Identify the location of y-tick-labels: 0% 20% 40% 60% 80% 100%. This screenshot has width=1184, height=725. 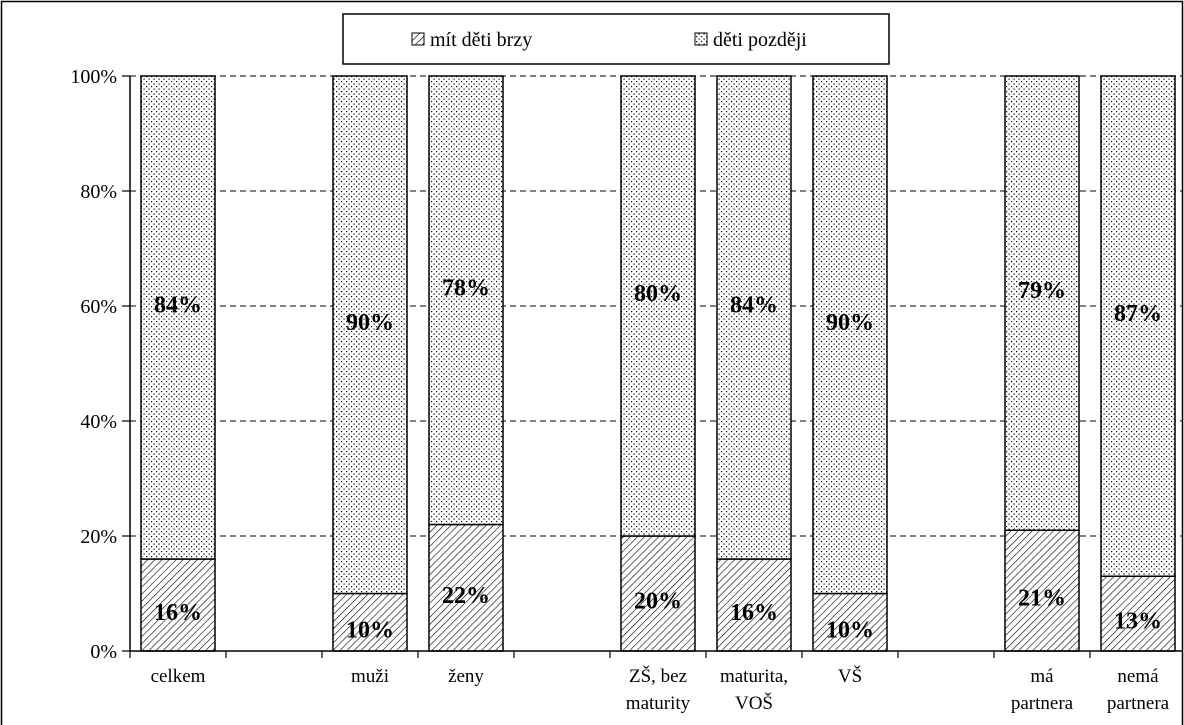
(93, 364).